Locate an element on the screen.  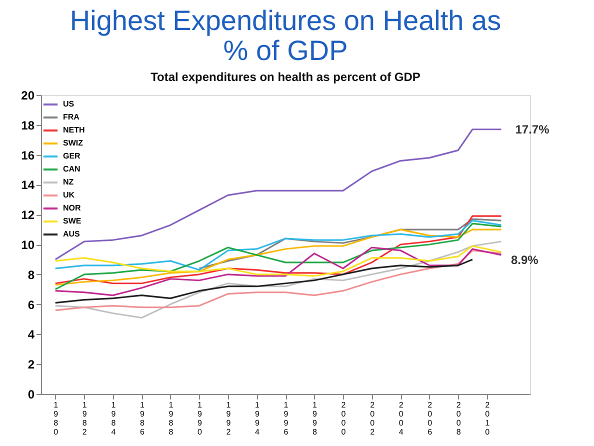
x-tick-label: 1 9 8 6 is located at coordinates (142, 418).